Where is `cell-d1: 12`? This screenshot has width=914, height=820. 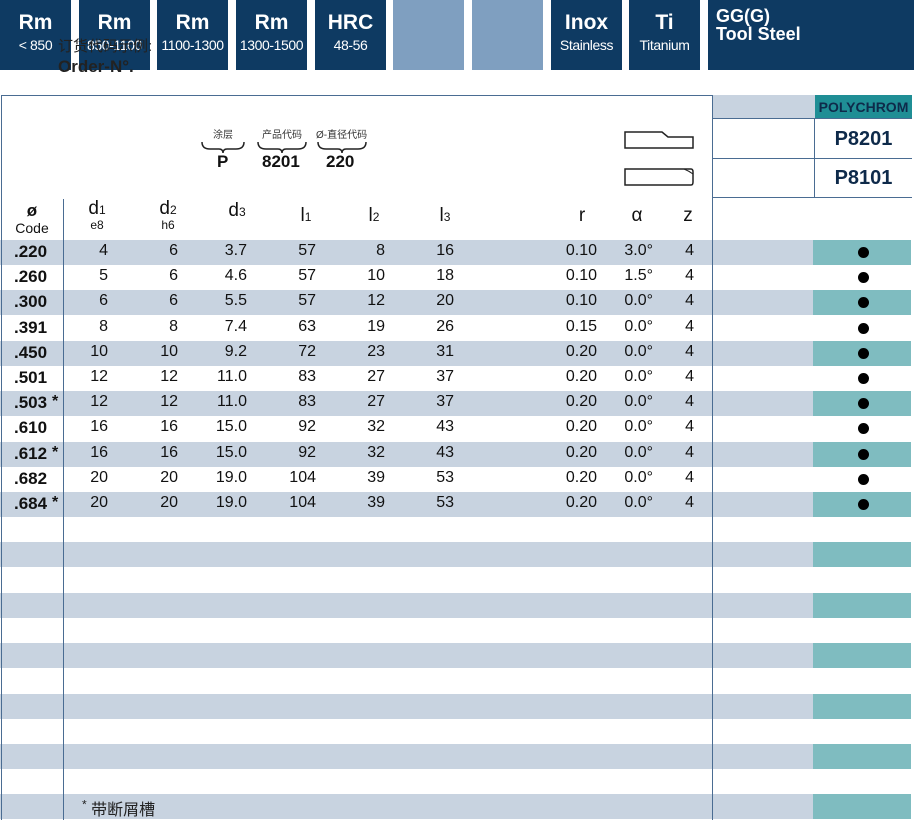
cell-d1: 12 is located at coordinates (99, 376).